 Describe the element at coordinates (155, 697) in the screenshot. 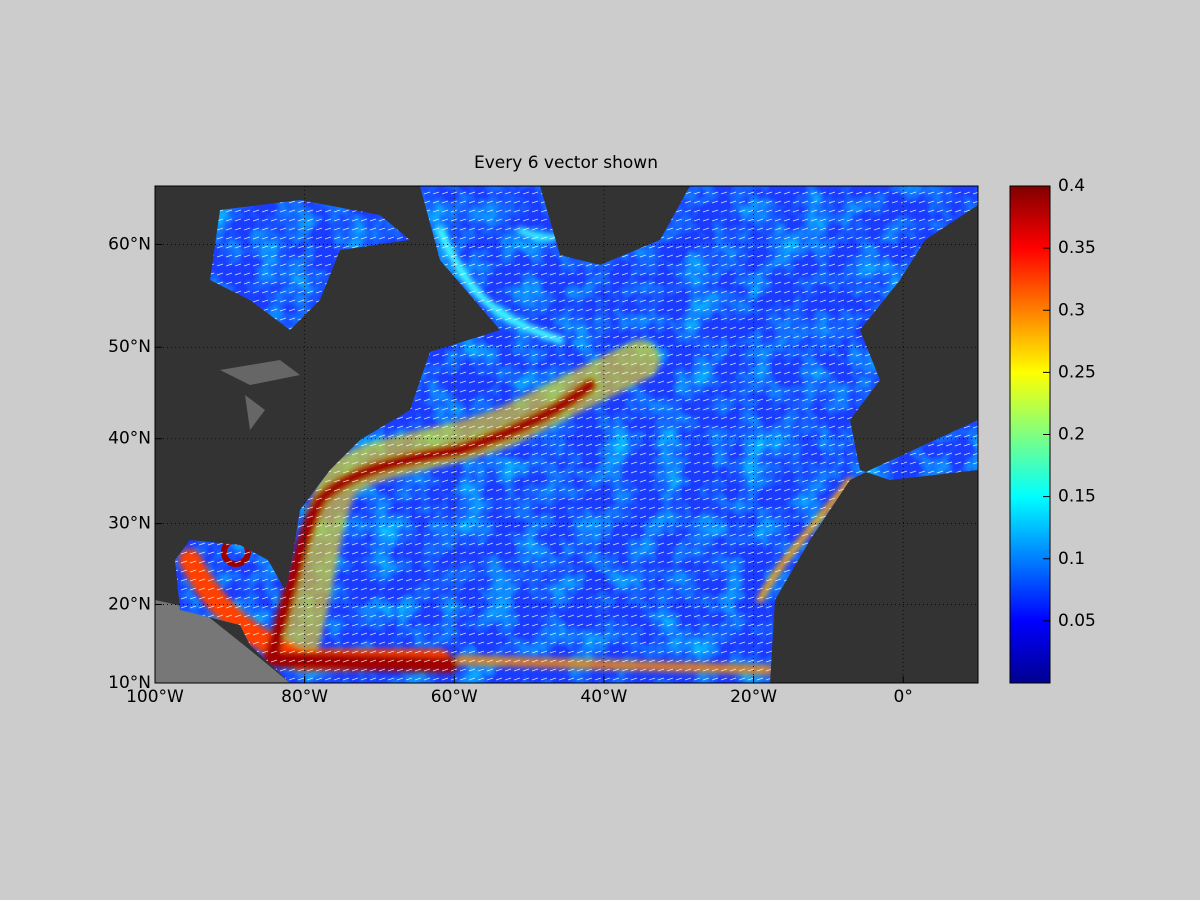

I see `x-tick-label: 100°W` at that location.